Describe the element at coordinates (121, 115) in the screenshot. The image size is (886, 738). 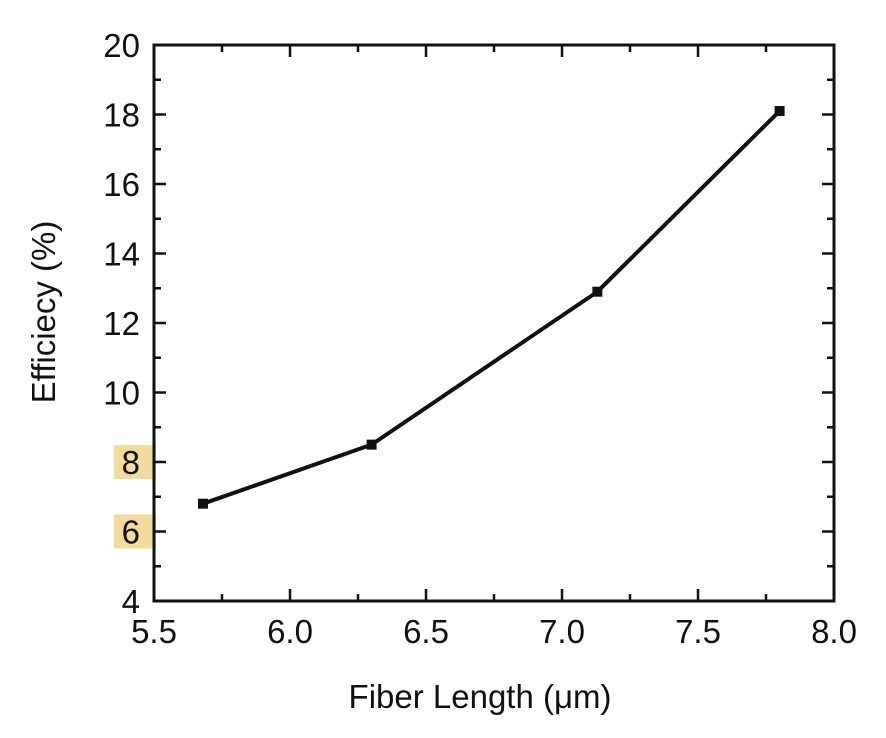
I see `y-tick-label: 18` at that location.